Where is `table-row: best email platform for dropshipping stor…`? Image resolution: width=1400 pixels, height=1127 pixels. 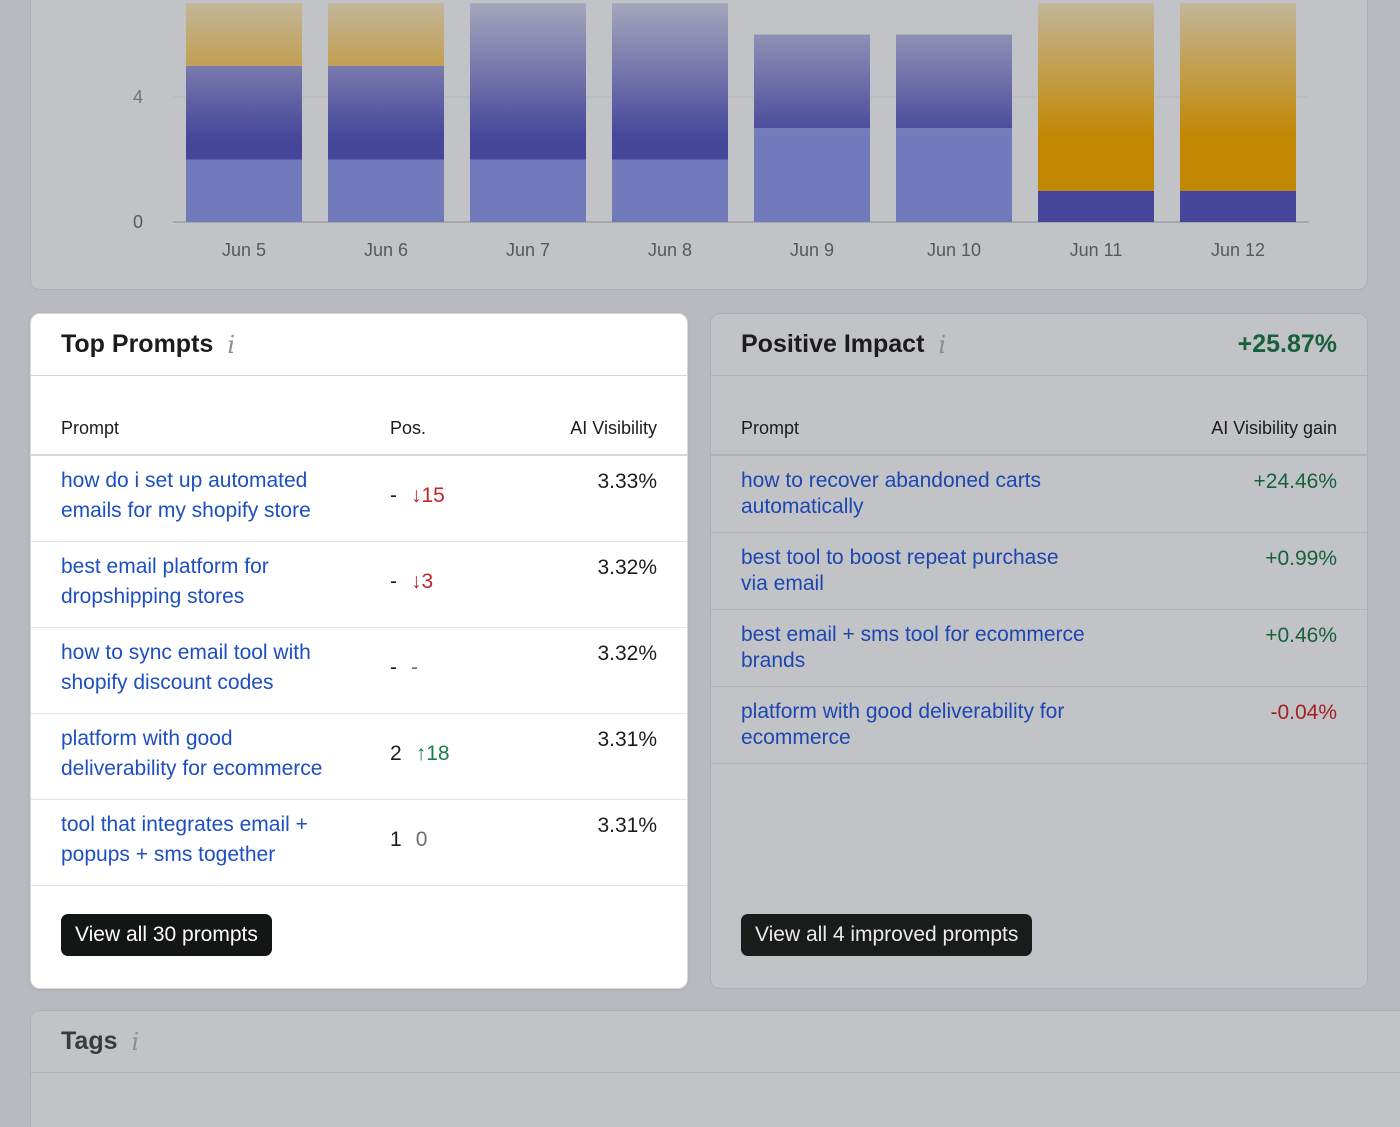
table-row: best email platform for dropshipping stor… is located at coordinates (359, 585).